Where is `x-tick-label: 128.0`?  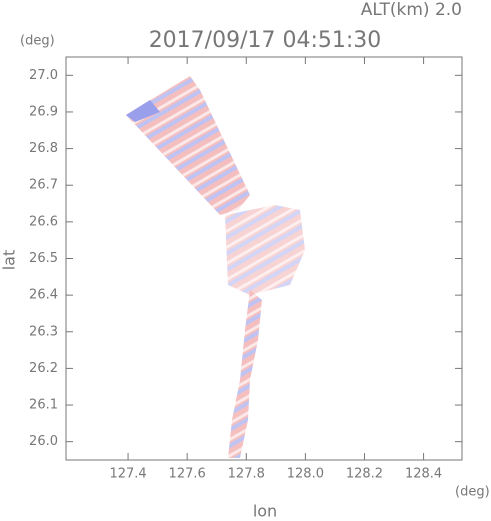 x-tick-label: 128.0 is located at coordinates (305, 474).